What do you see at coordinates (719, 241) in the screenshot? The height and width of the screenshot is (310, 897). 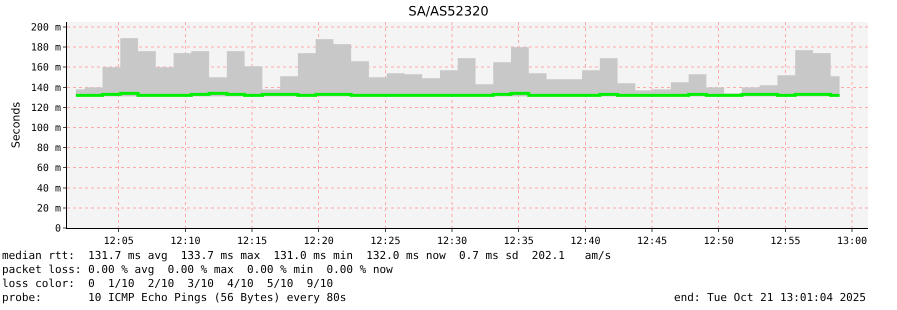 I see `x-tick-label: 12:50` at bounding box center [719, 241].